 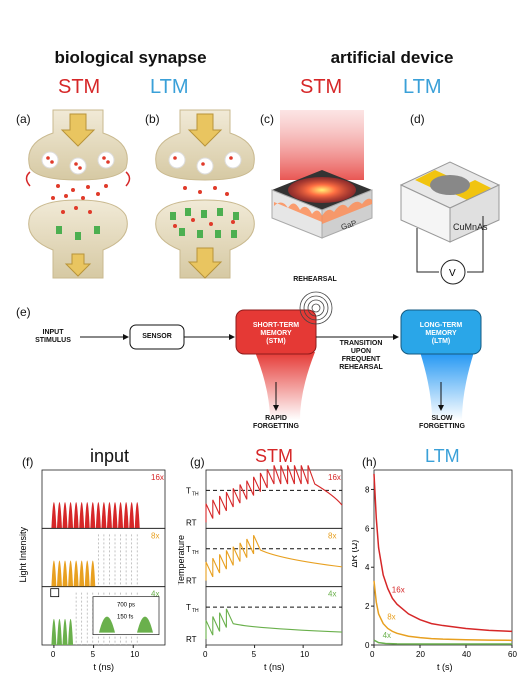 What do you see at coordinates (367, 567) in the screenshot?
I see `y-tick-label: 4` at bounding box center [367, 567].